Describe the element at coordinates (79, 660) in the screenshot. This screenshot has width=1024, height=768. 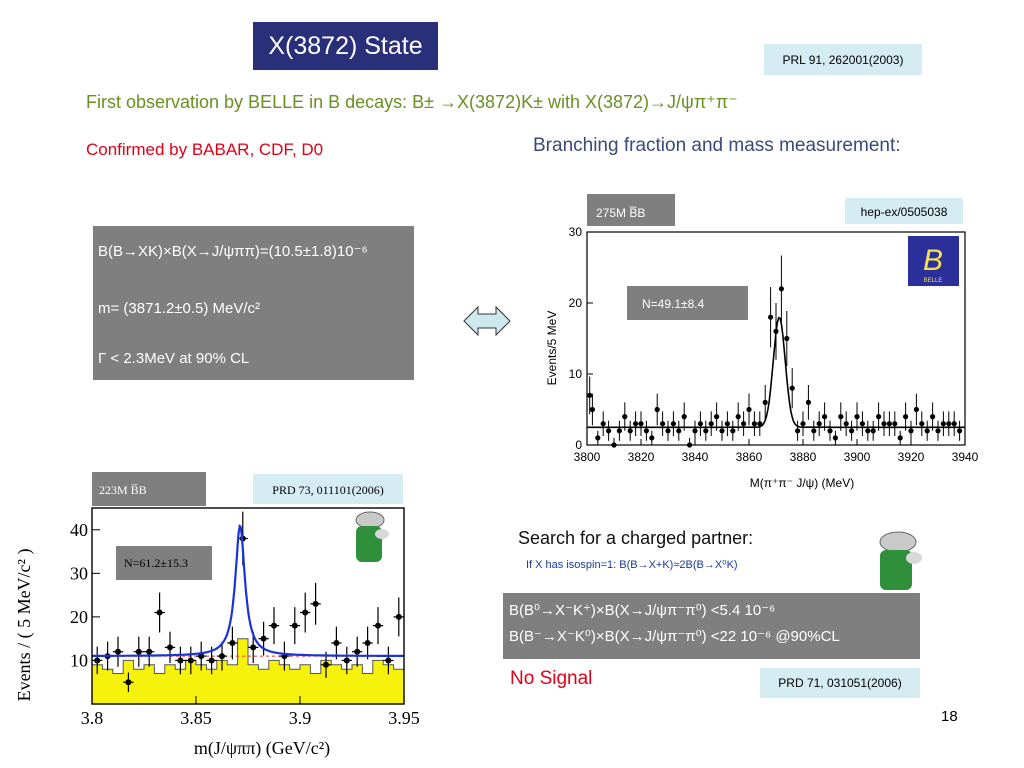
I see `babar-y-tick-label: 10` at that location.